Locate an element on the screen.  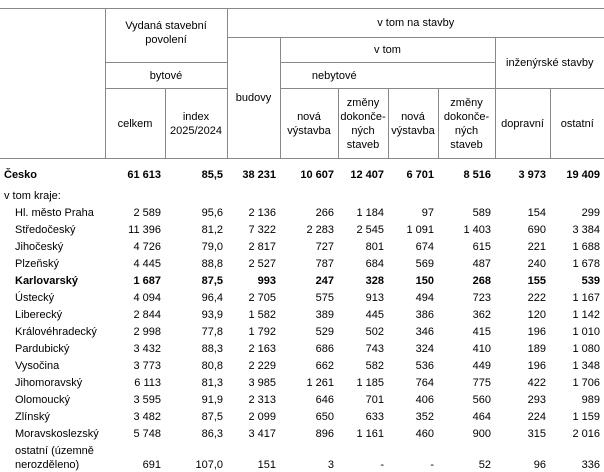
header-cell: index 2025/2024 is located at coordinates (196, 124).